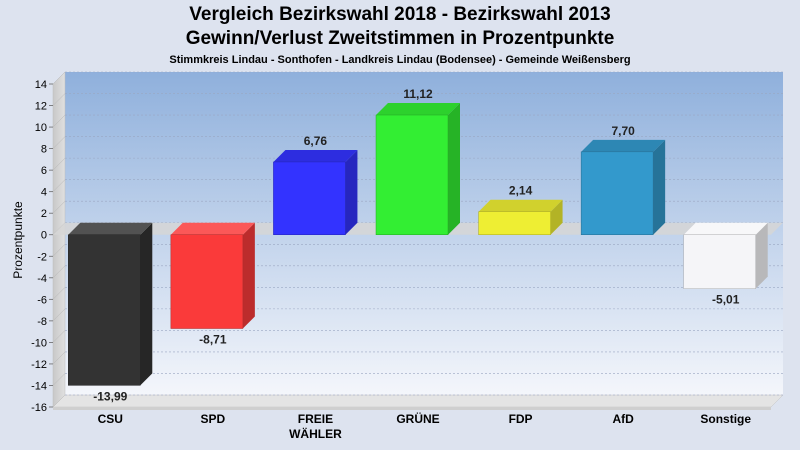 The height and width of the screenshot is (450, 800). I want to click on y-tick-label: 0, so click(44, 236).